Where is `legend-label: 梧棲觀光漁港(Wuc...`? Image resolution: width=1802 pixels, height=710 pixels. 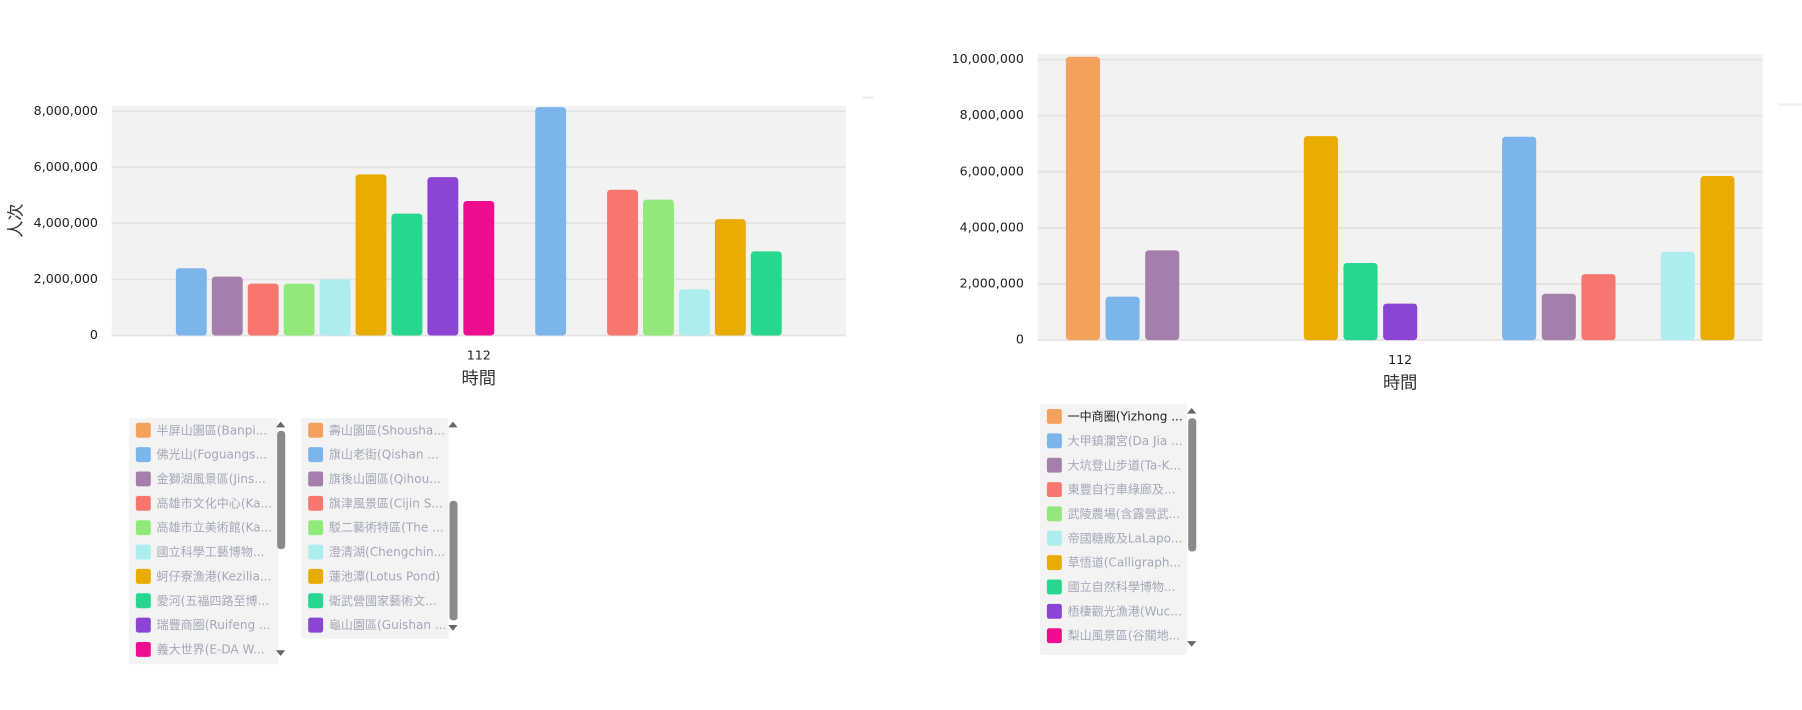 legend-label: 梧棲觀光漁港(Wuc... is located at coordinates (1125, 610).